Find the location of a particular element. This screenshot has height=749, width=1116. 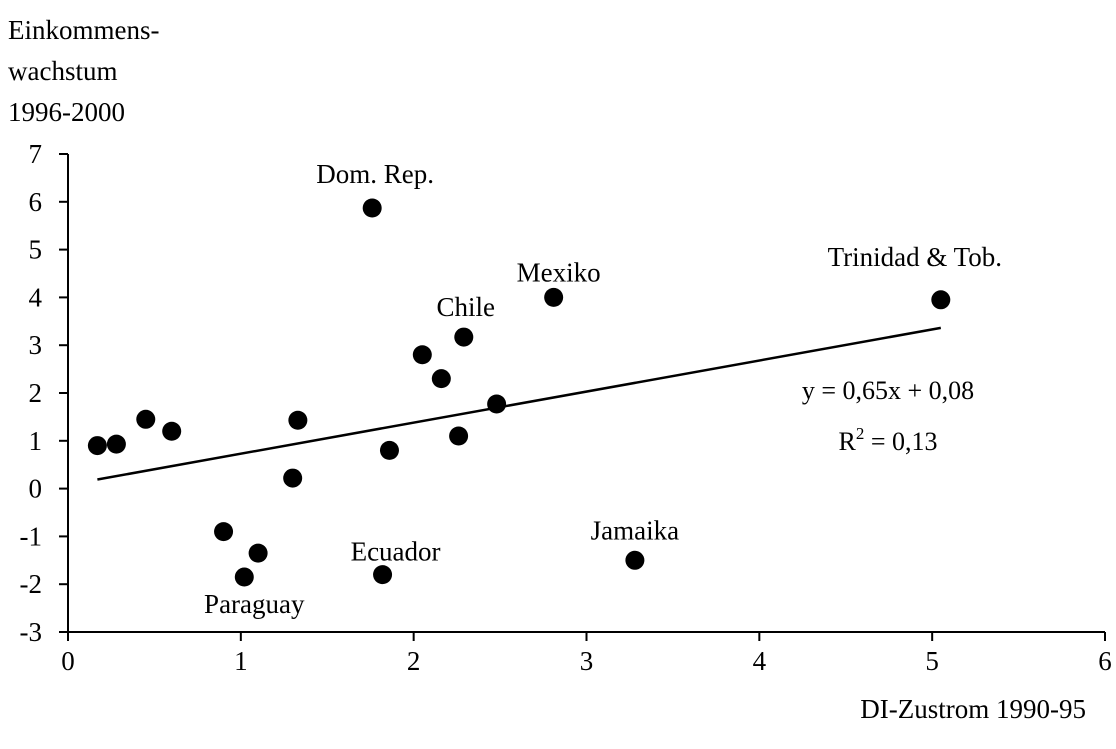

y-tick-label: -1 is located at coordinates (31, 536).